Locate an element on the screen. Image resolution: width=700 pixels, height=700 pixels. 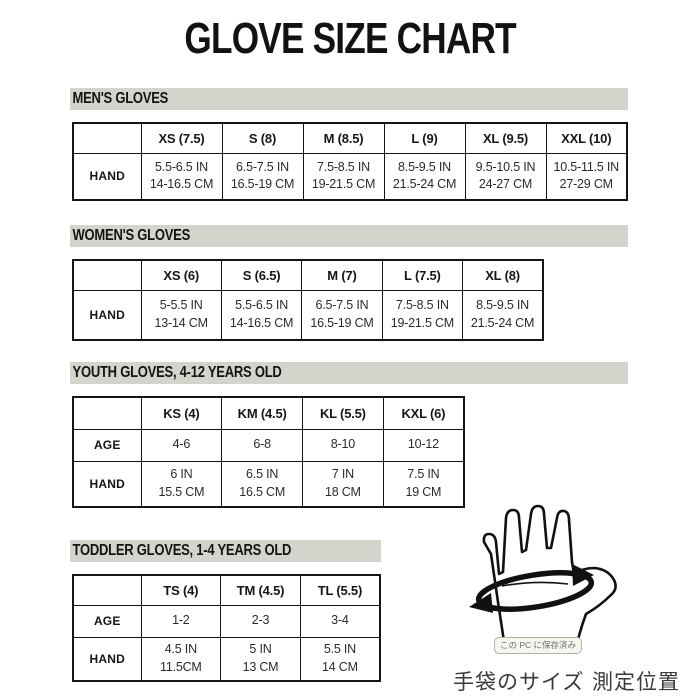
size-value-cell: 7 IN 18 CM is located at coordinates (343, 484).